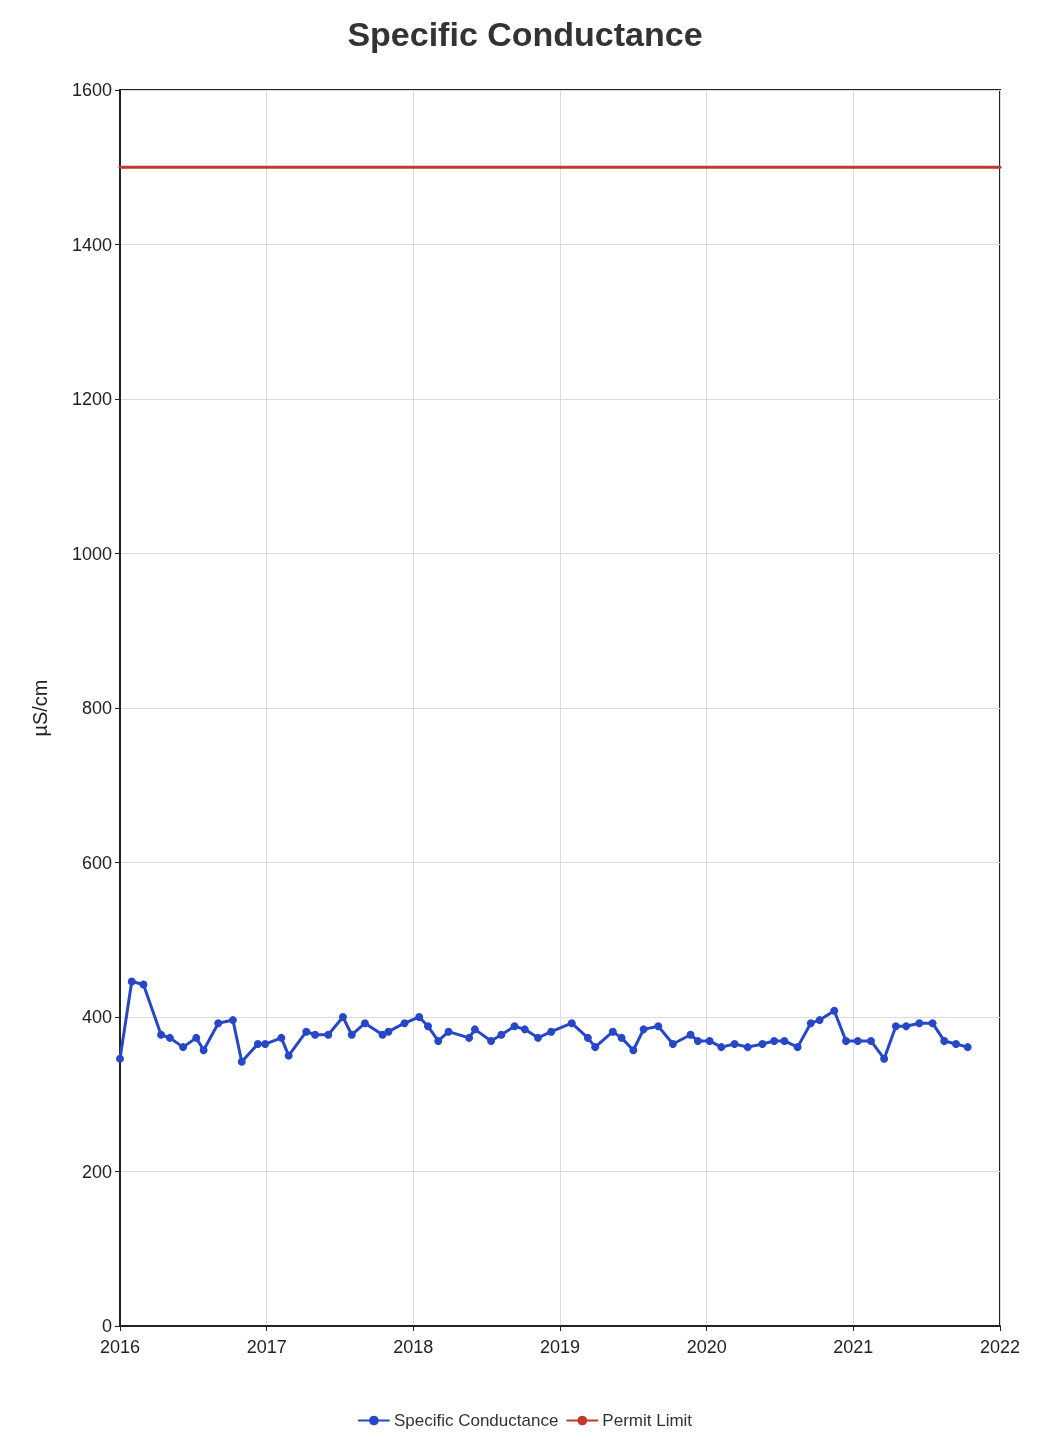 The width and height of the screenshot is (1050, 1446). Describe the element at coordinates (91, 553) in the screenshot. I see `y-tick-label: 1000` at that location.